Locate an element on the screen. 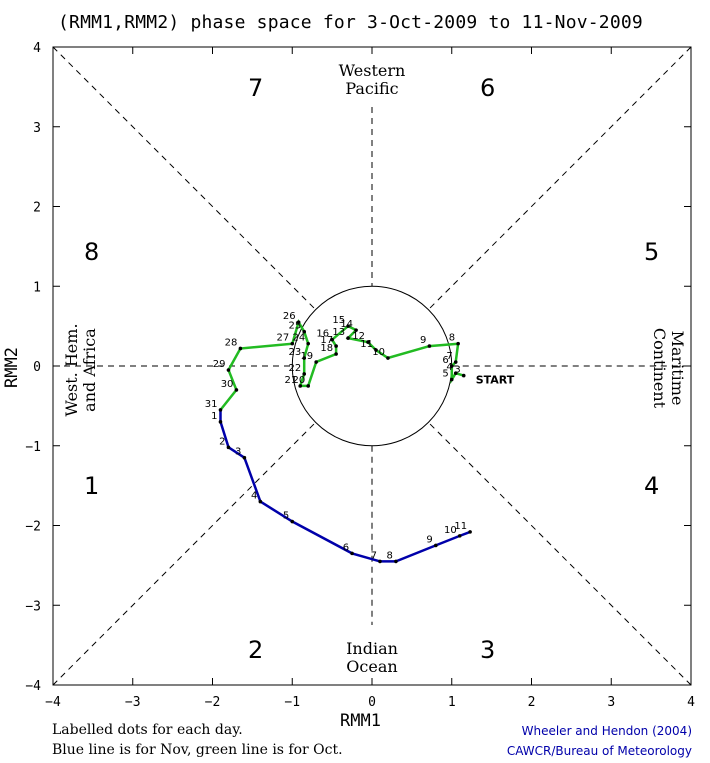  day-label: 30 is located at coordinates (227, 384).